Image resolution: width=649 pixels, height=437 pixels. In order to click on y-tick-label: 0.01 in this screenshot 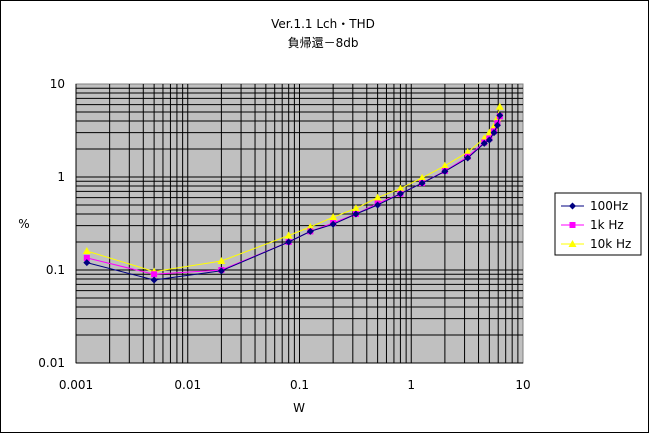, I will do `click(51, 363)`.